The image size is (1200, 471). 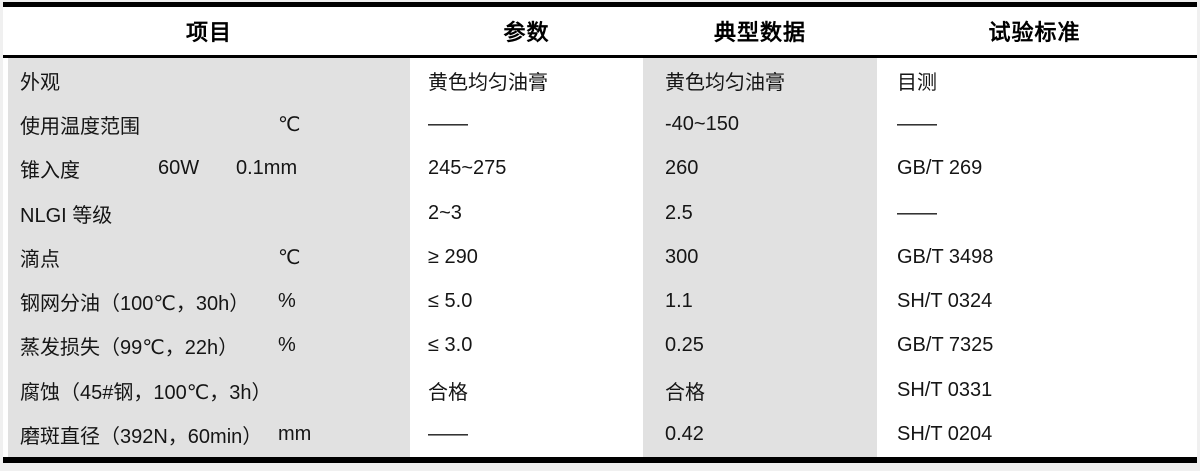 I want to click on item-qualifier: 60W, so click(x=179, y=168).